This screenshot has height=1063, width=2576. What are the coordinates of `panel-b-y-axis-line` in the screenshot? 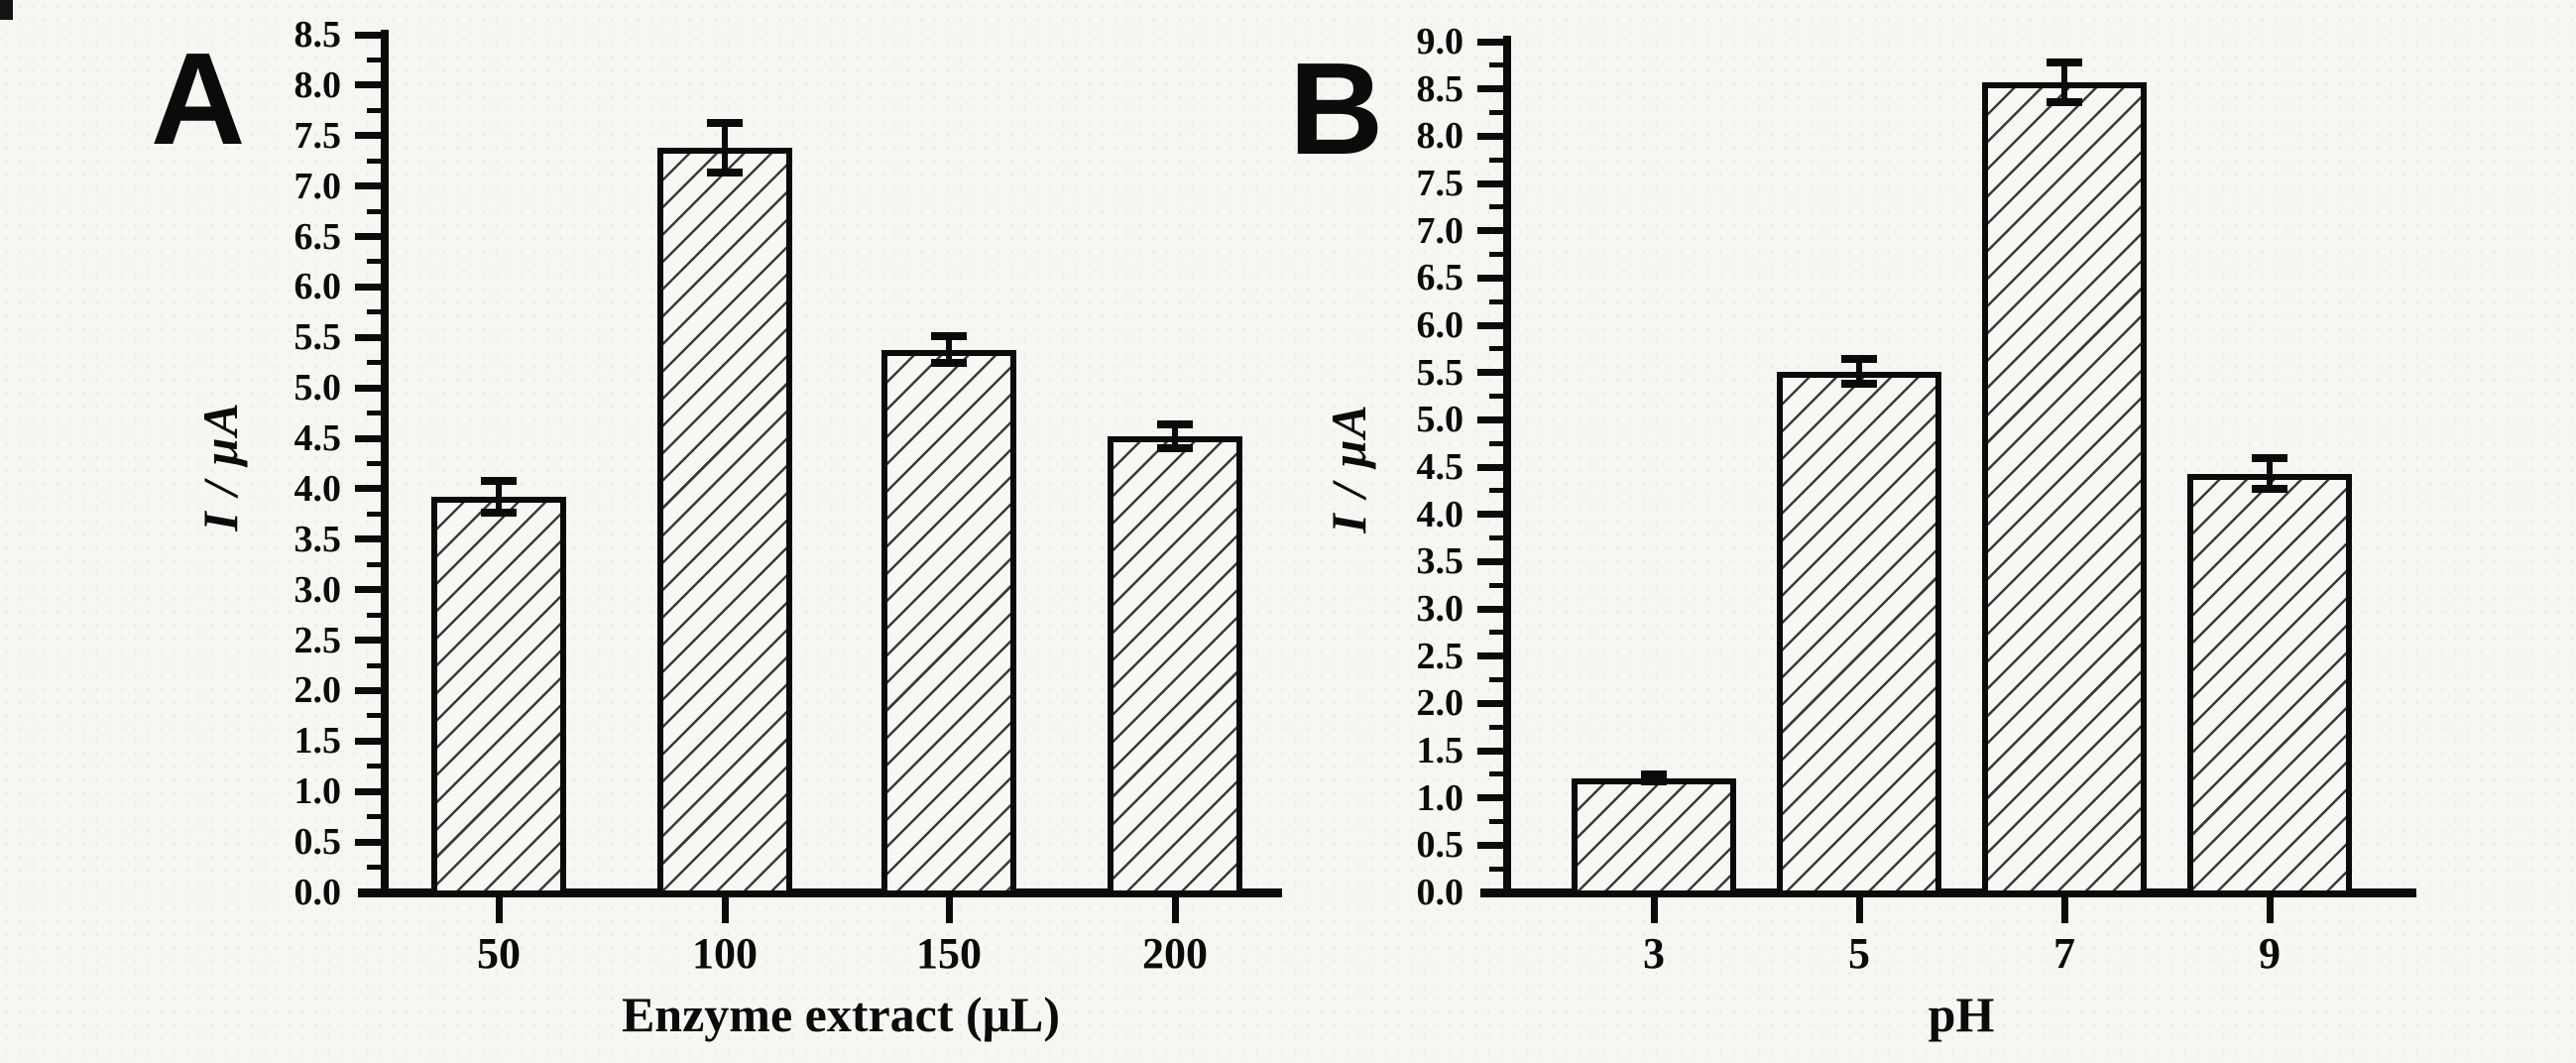 It's located at (1507, 466).